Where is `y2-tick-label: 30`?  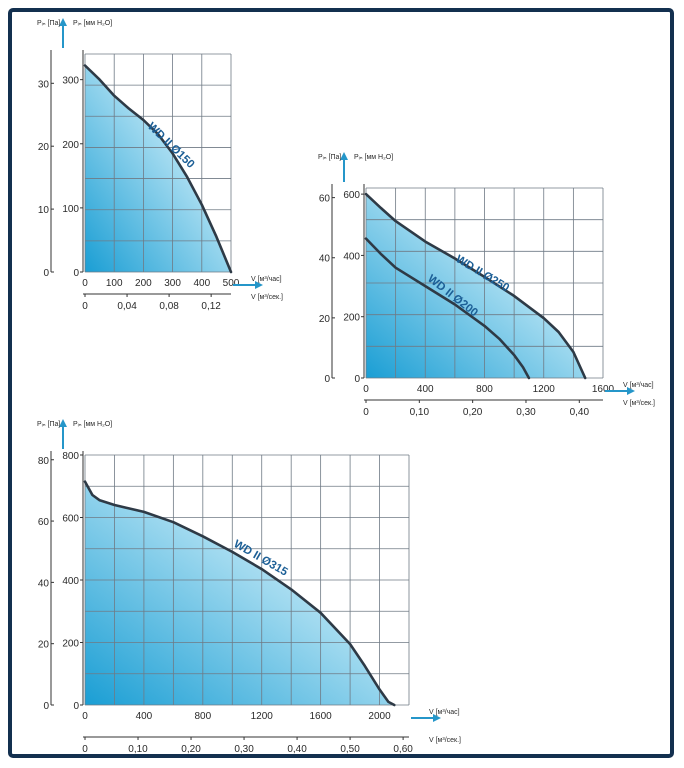
y2-tick-label: 30 is located at coordinates (44, 84).